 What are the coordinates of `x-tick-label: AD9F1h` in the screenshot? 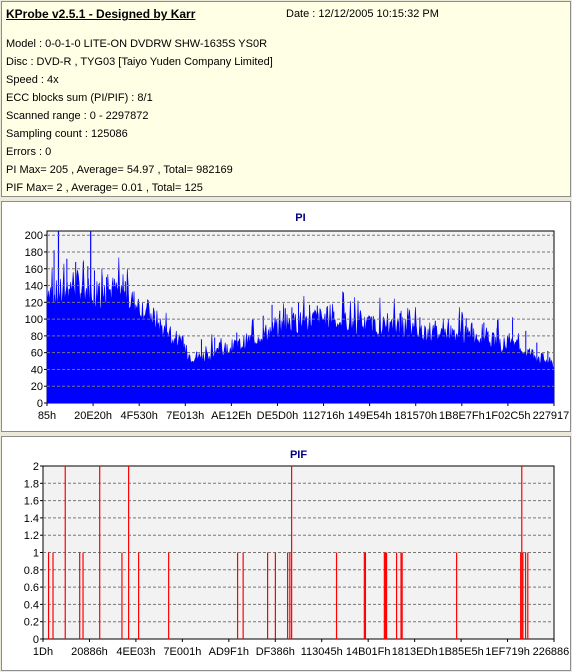 It's located at (229, 652).